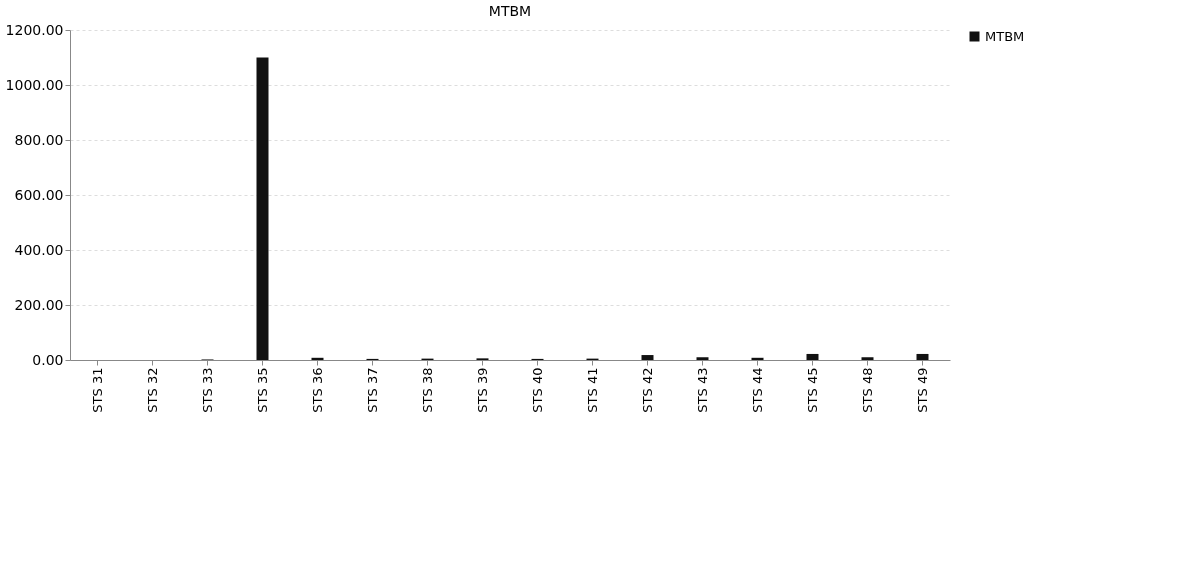 This screenshot has width=1197, height=581. Describe the element at coordinates (317, 390) in the screenshot. I see `x-tick-label: STS 36` at that location.